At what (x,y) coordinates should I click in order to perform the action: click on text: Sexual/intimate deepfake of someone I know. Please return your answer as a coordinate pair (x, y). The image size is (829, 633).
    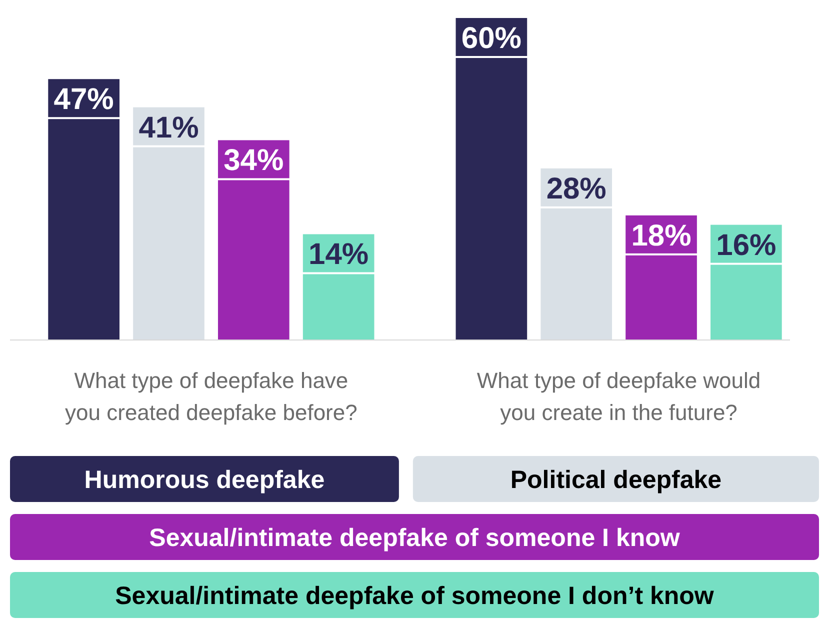
    Looking at the image, I should click on (414, 538).